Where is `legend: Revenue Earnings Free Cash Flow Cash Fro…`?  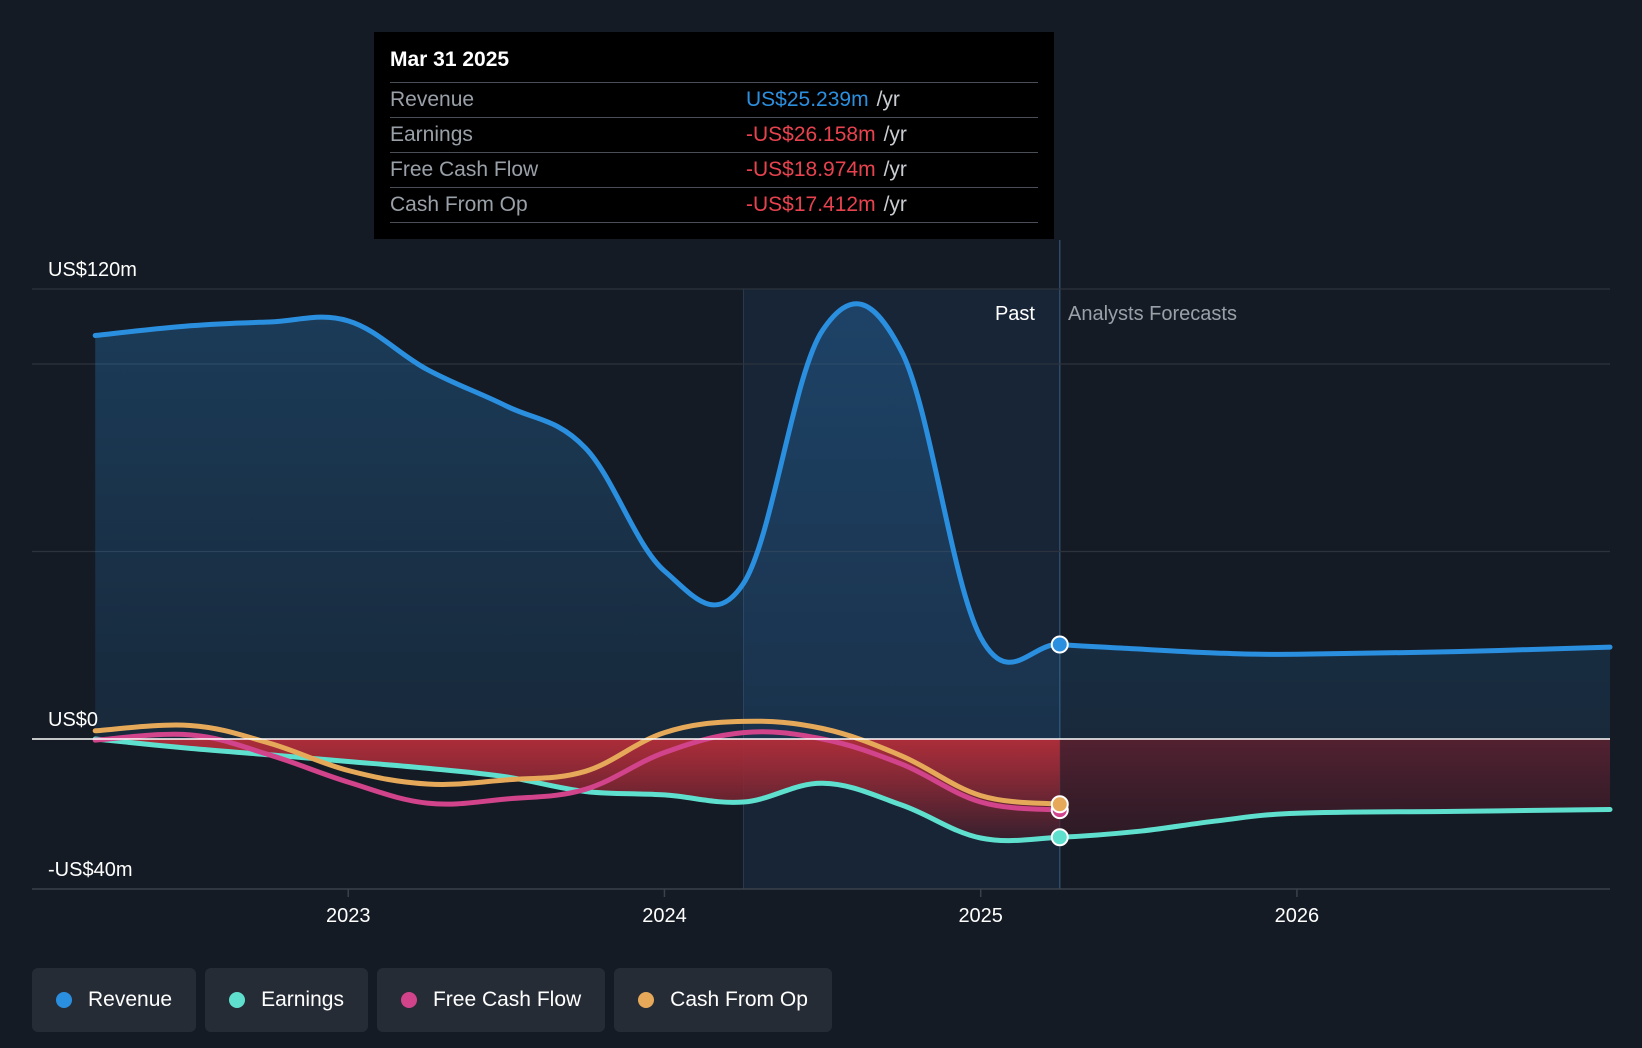 legend: Revenue Earnings Free Cash Flow Cash Fro… is located at coordinates (432, 1000).